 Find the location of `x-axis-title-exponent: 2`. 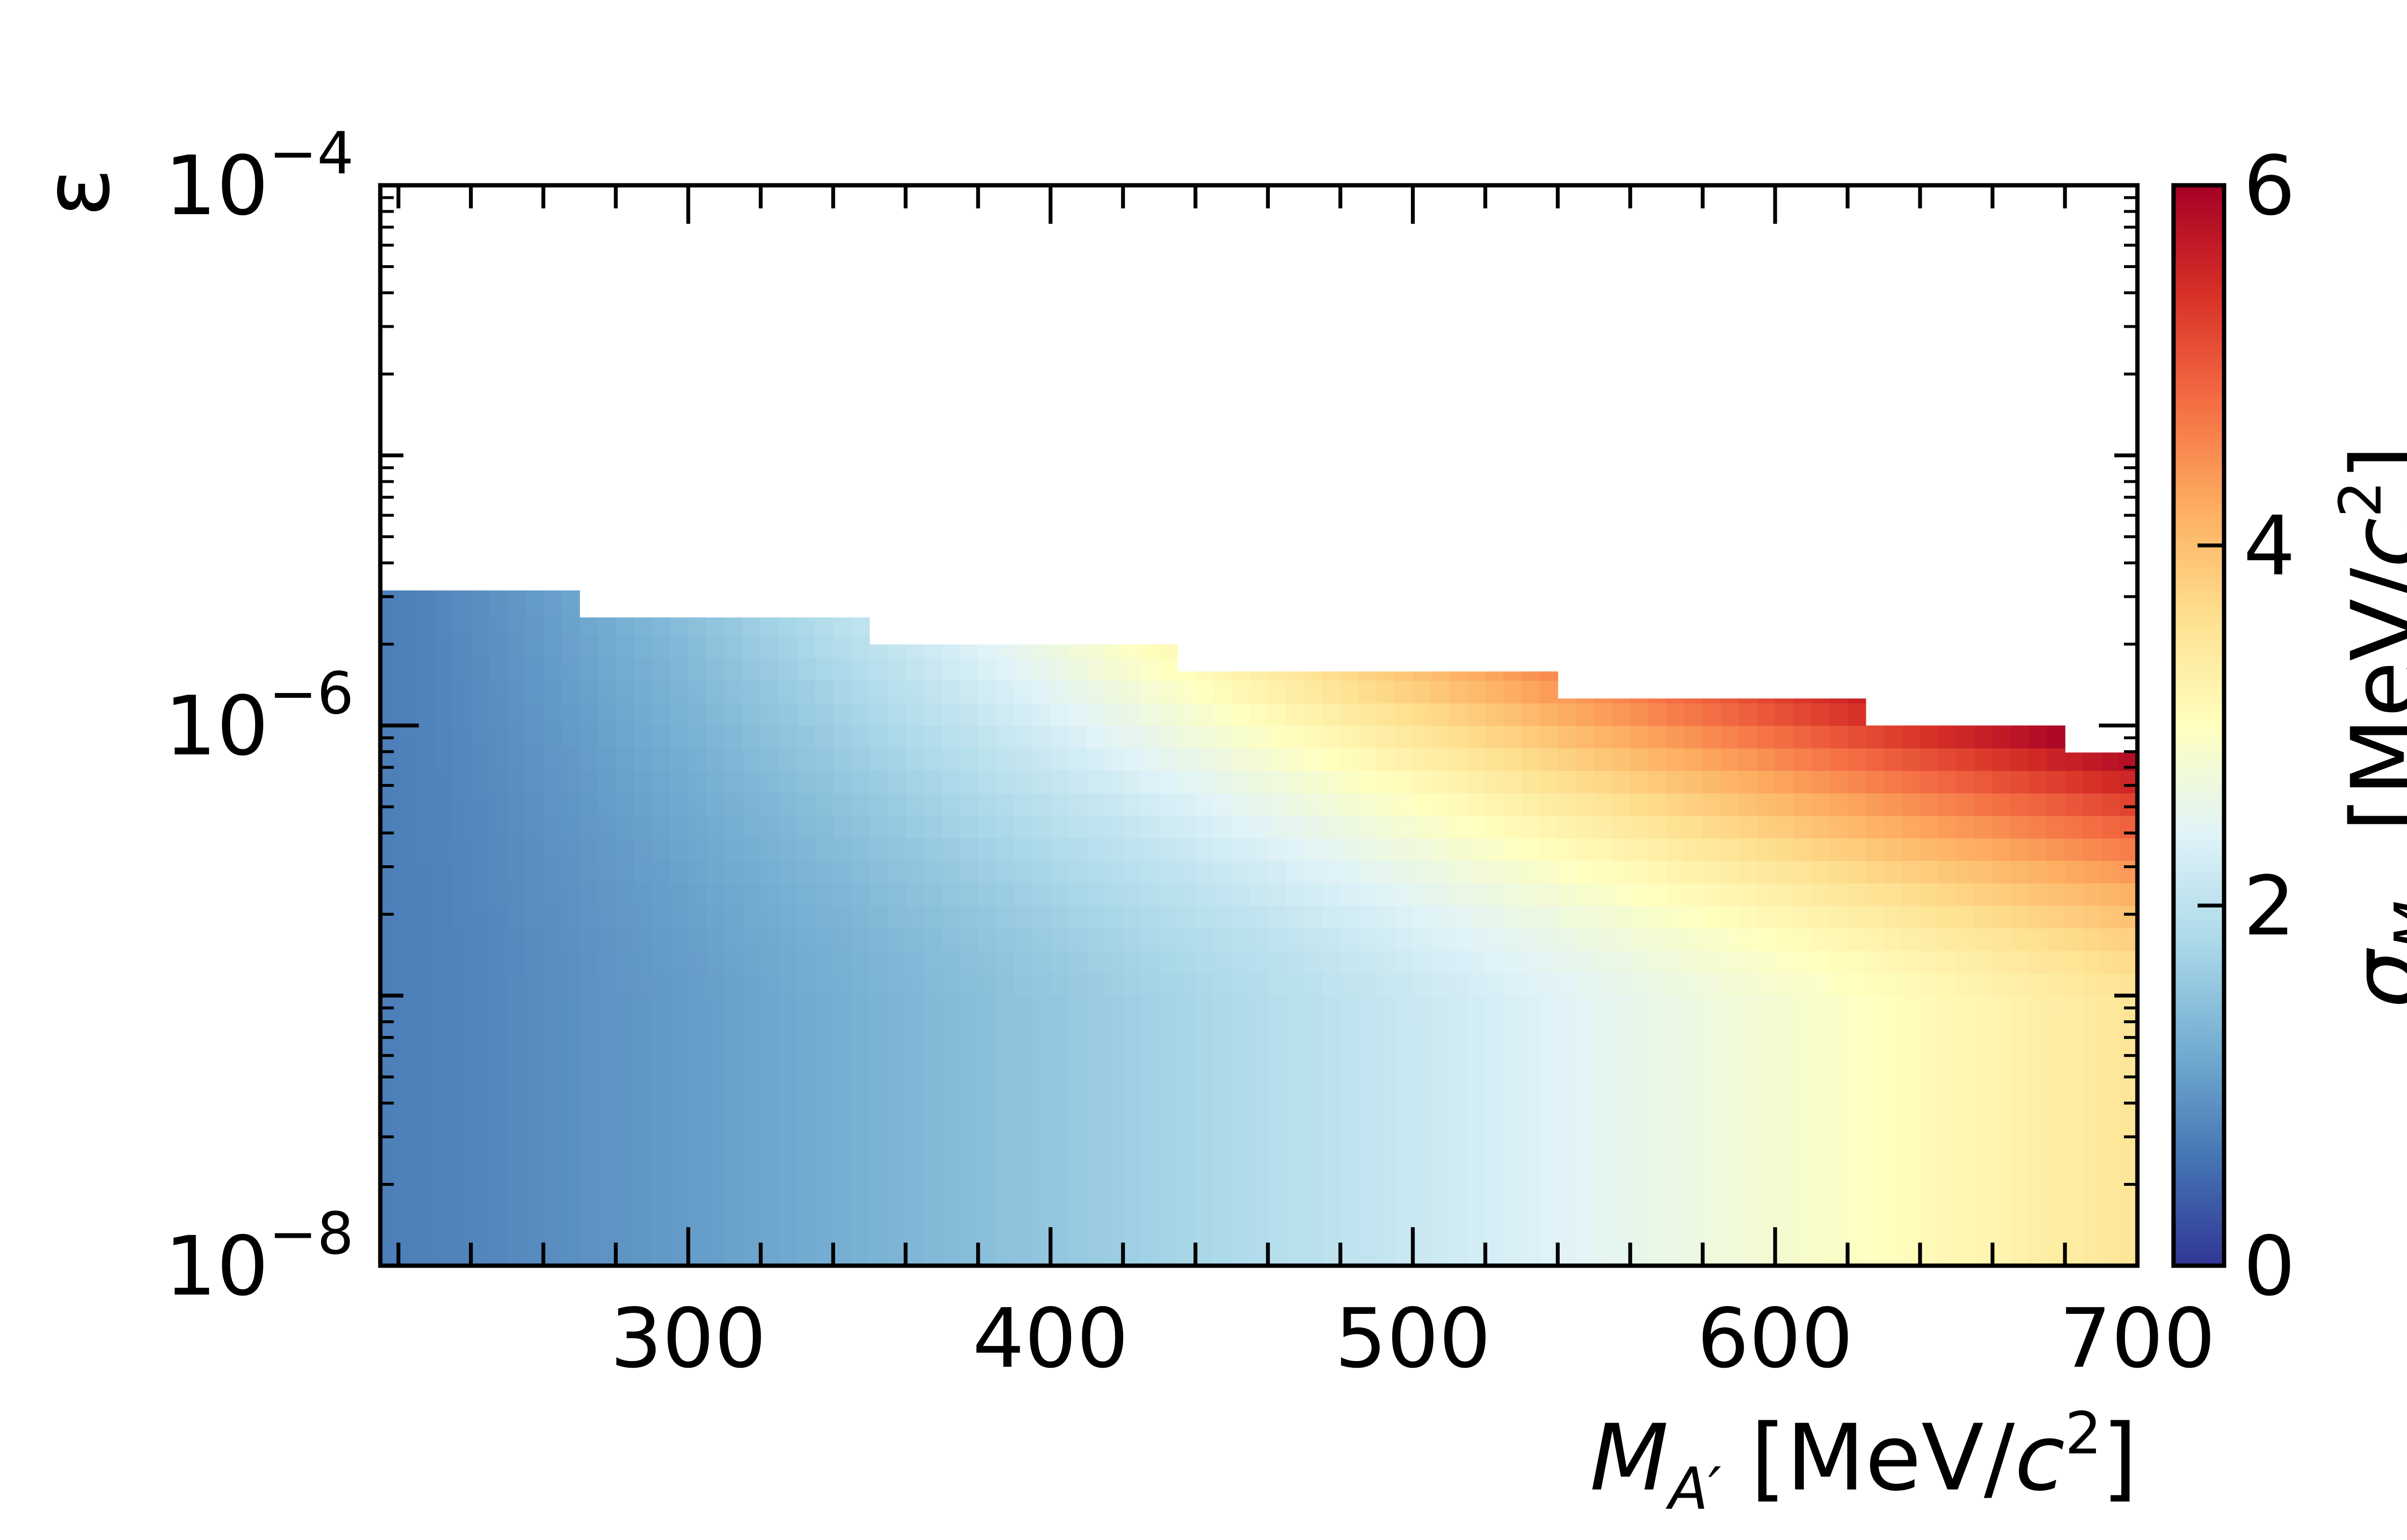

x-axis-title-exponent: 2 is located at coordinates (2083, 1433).